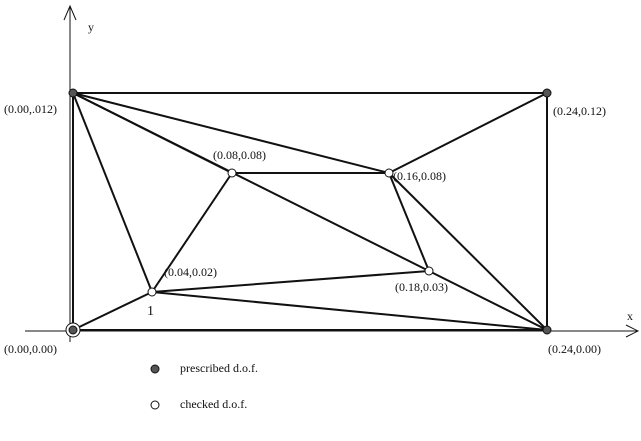 Image resolution: width=641 pixels, height=441 pixels. I want to click on legend-label: prescribed d.o.f., so click(219, 368).